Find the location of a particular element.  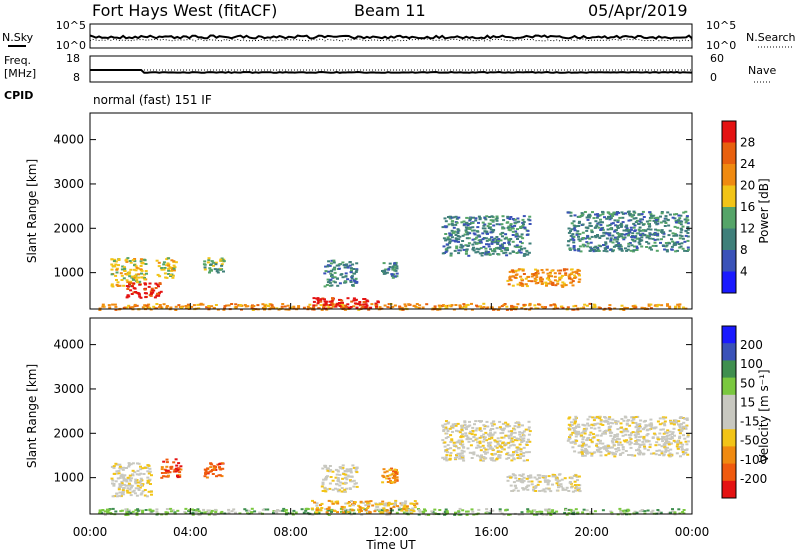

noise-tick-bottom-right: 10^0 is located at coordinates (721, 45).